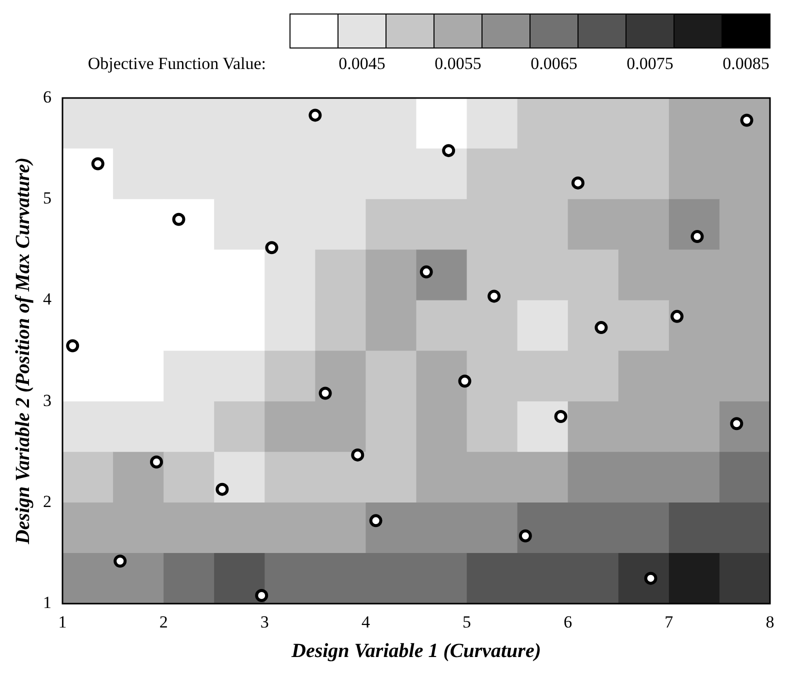 The height and width of the screenshot is (678, 787). Describe the element at coordinates (264, 622) in the screenshot. I see `x-tick-label: 3` at that location.